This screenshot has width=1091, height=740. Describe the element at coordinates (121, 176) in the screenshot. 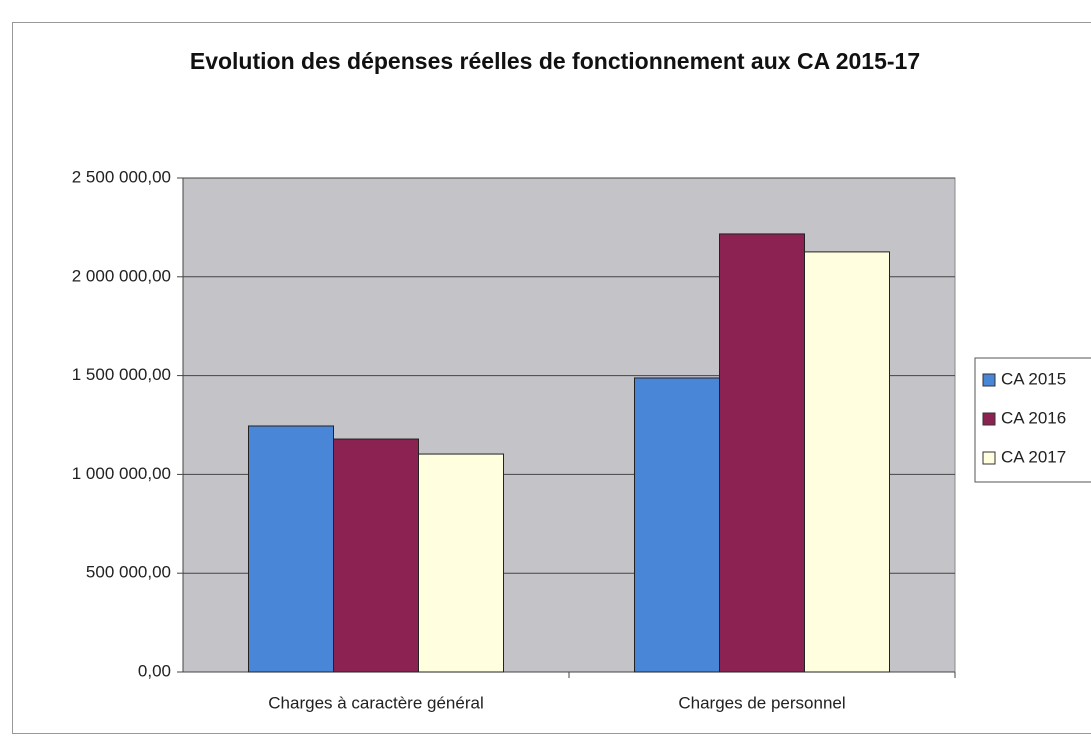

I see `y-tick-label: 2 500 000,00` at that location.